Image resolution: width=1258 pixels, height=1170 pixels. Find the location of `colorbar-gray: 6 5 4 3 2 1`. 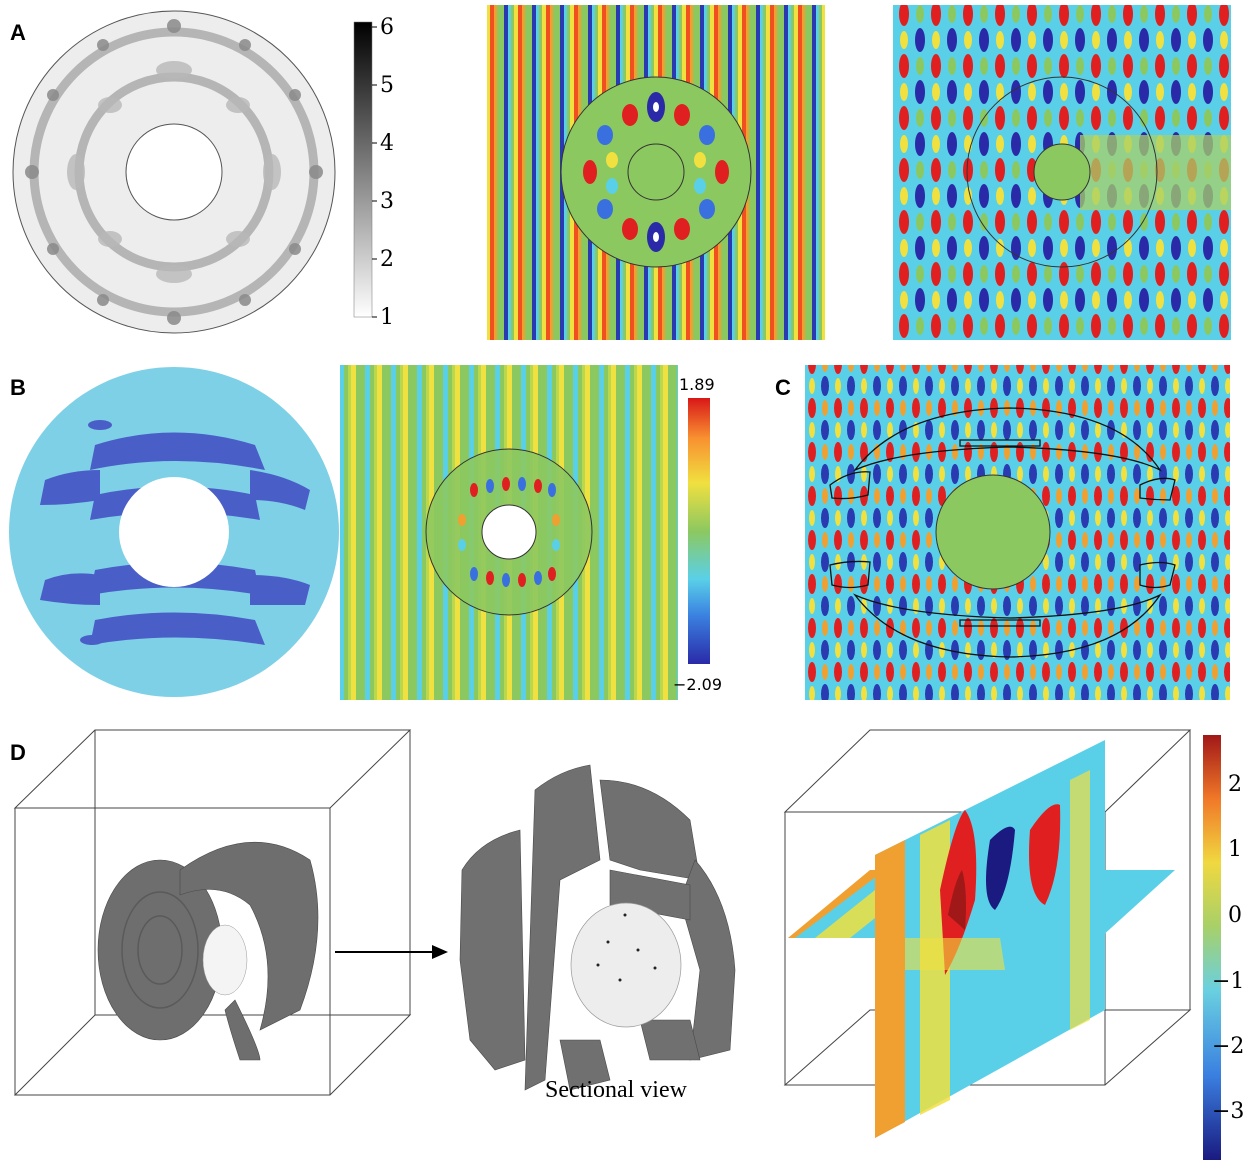

colorbar-gray: 6 5 4 3 2 1 is located at coordinates (373, 172).